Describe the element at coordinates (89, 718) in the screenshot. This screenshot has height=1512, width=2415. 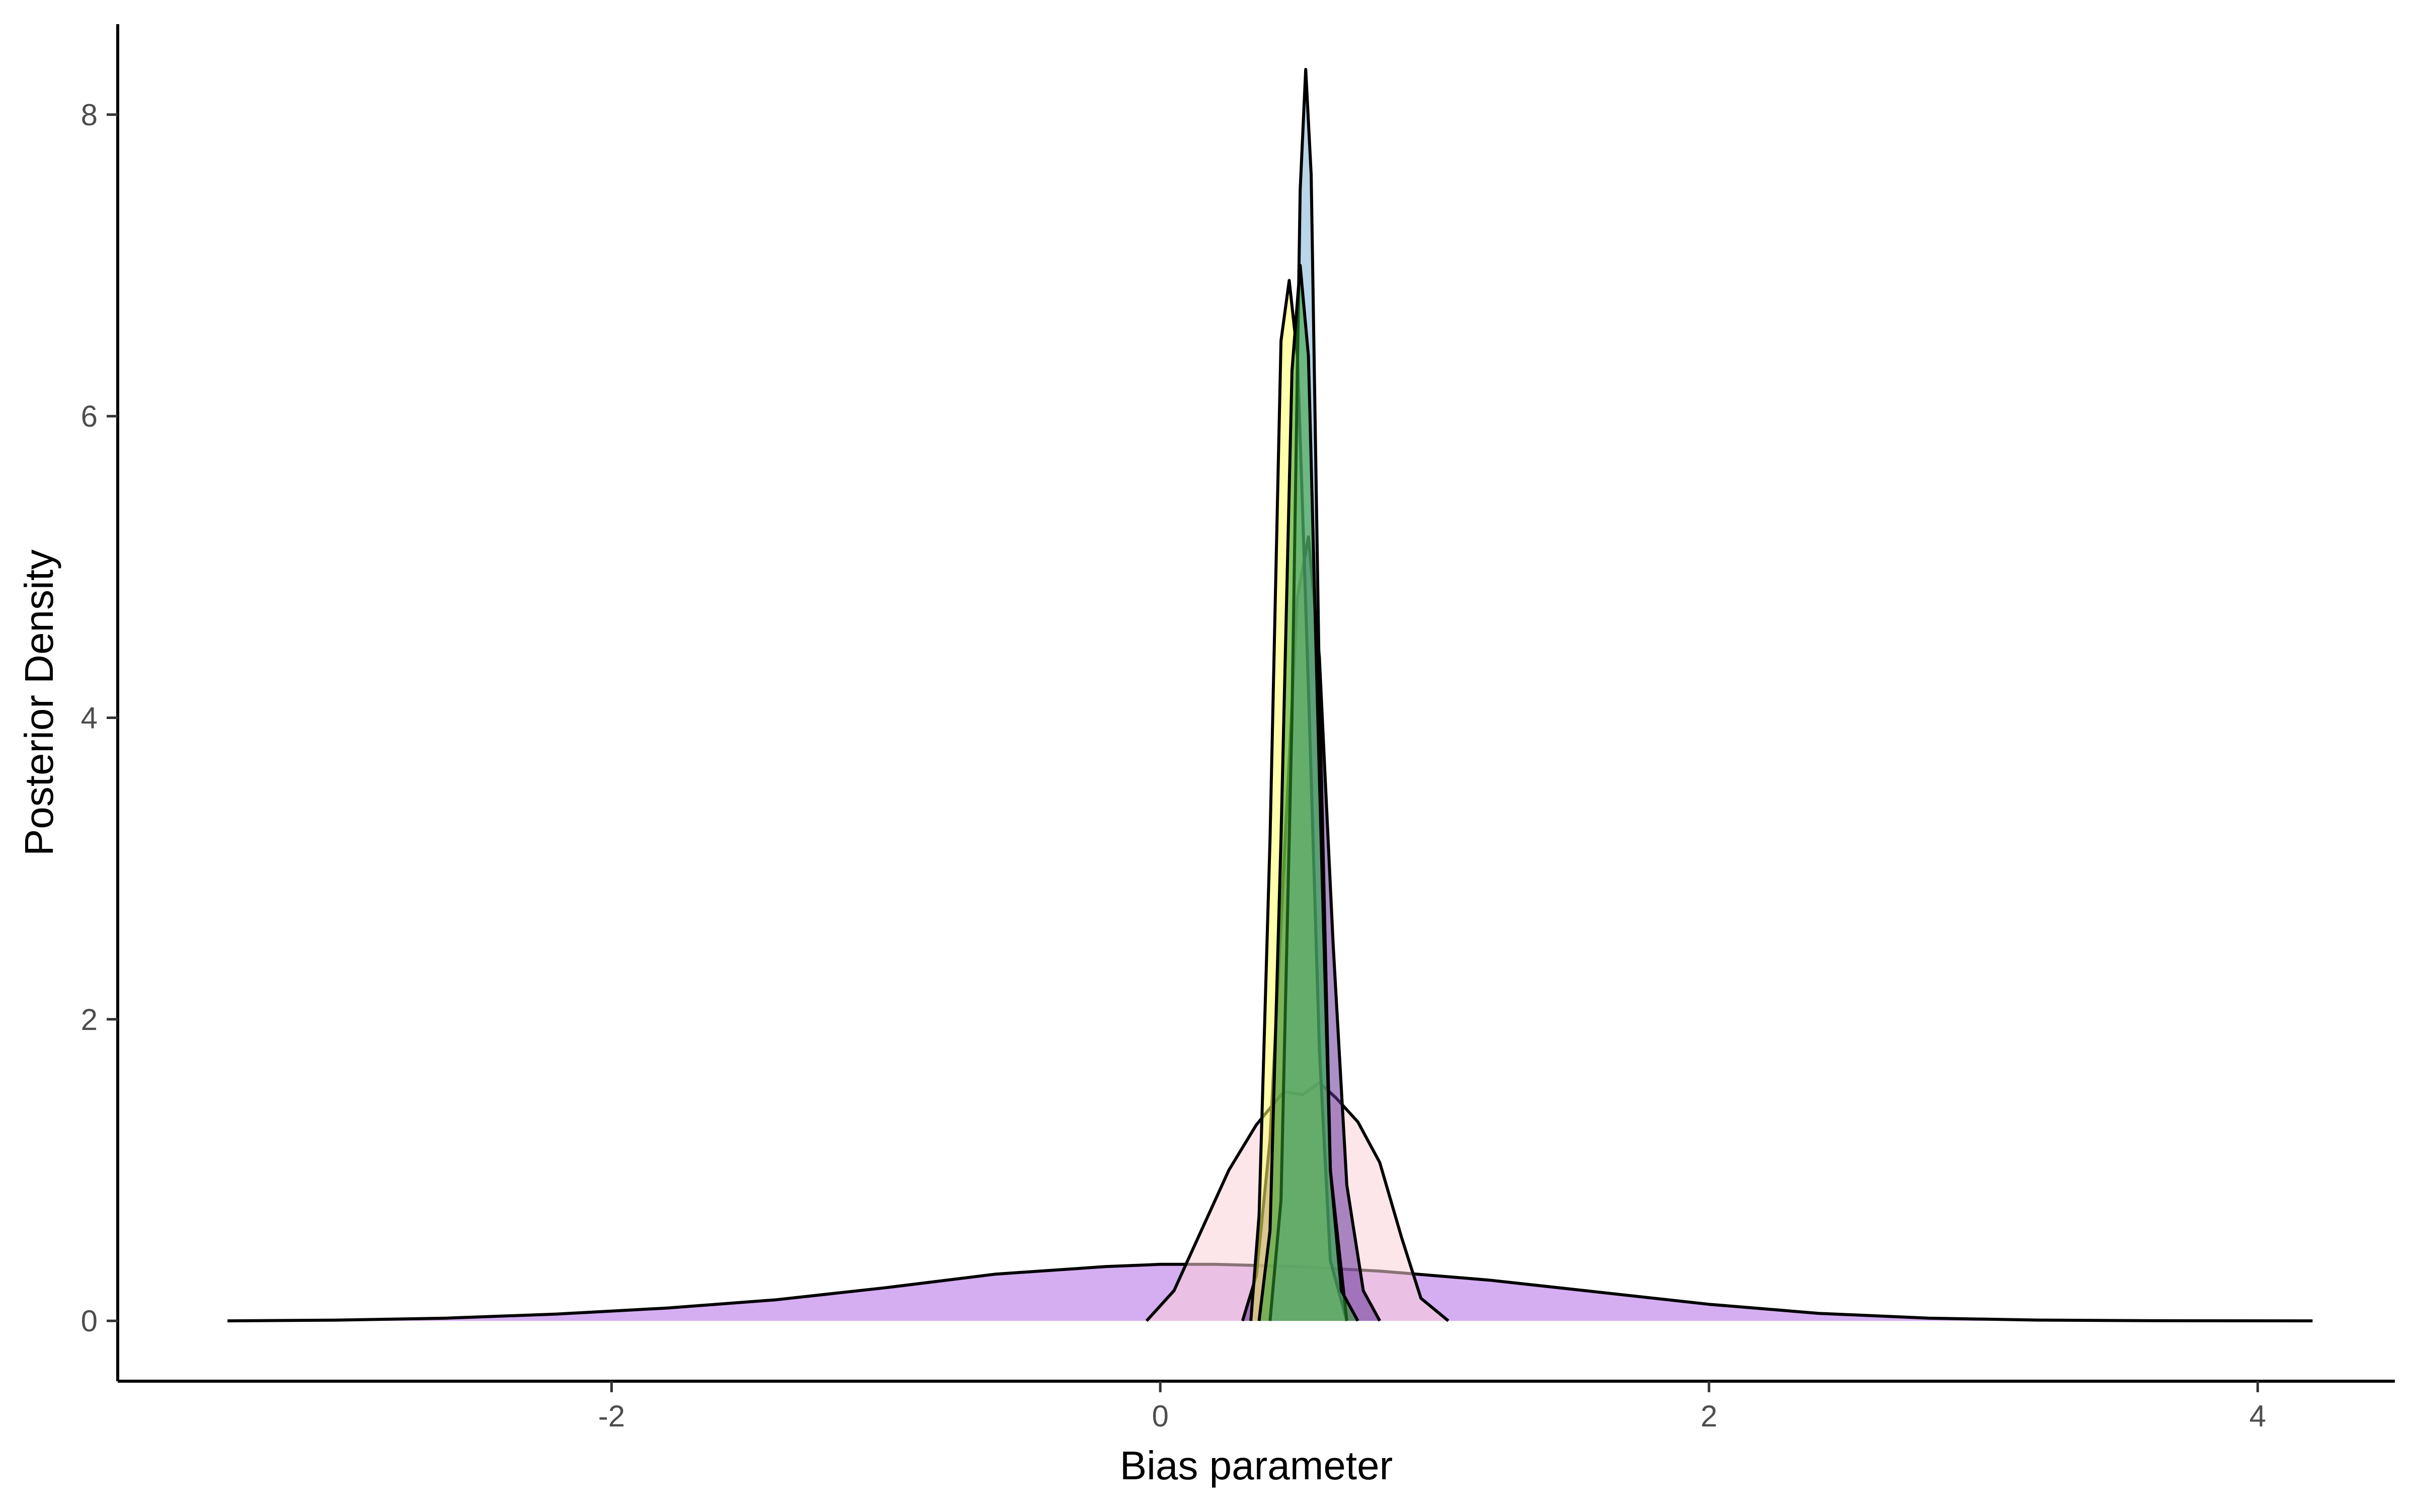
I see `y-tick-label: 4` at that location.